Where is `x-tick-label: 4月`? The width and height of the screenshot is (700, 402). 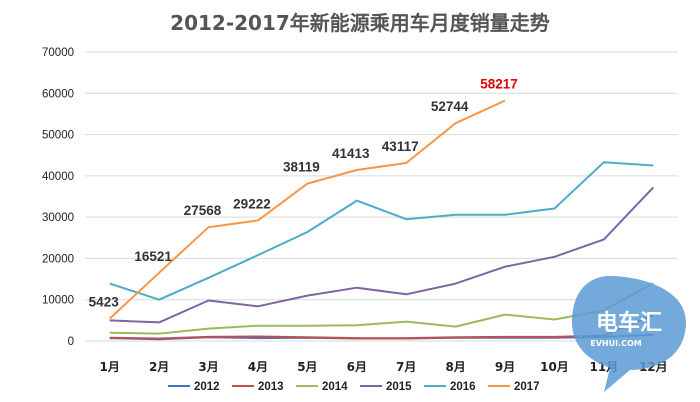 x-tick-label: 4月 is located at coordinates (258, 367).